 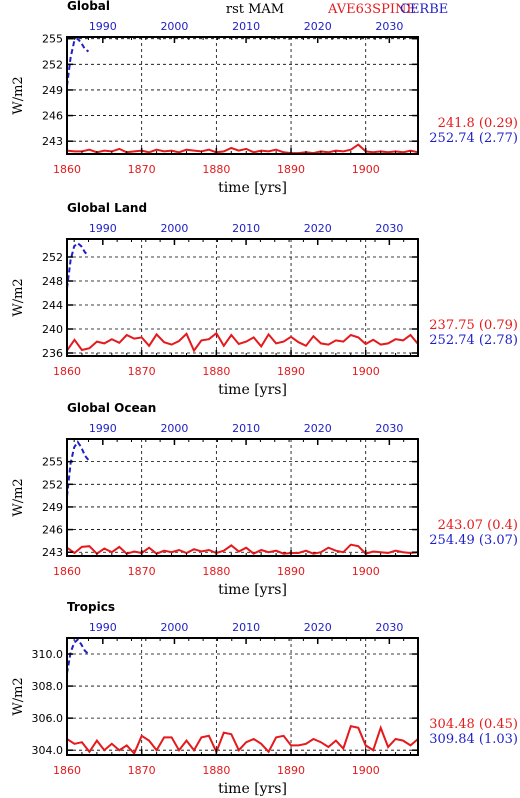 I want to click on y-tick-label: 244, so click(x=52, y=305).